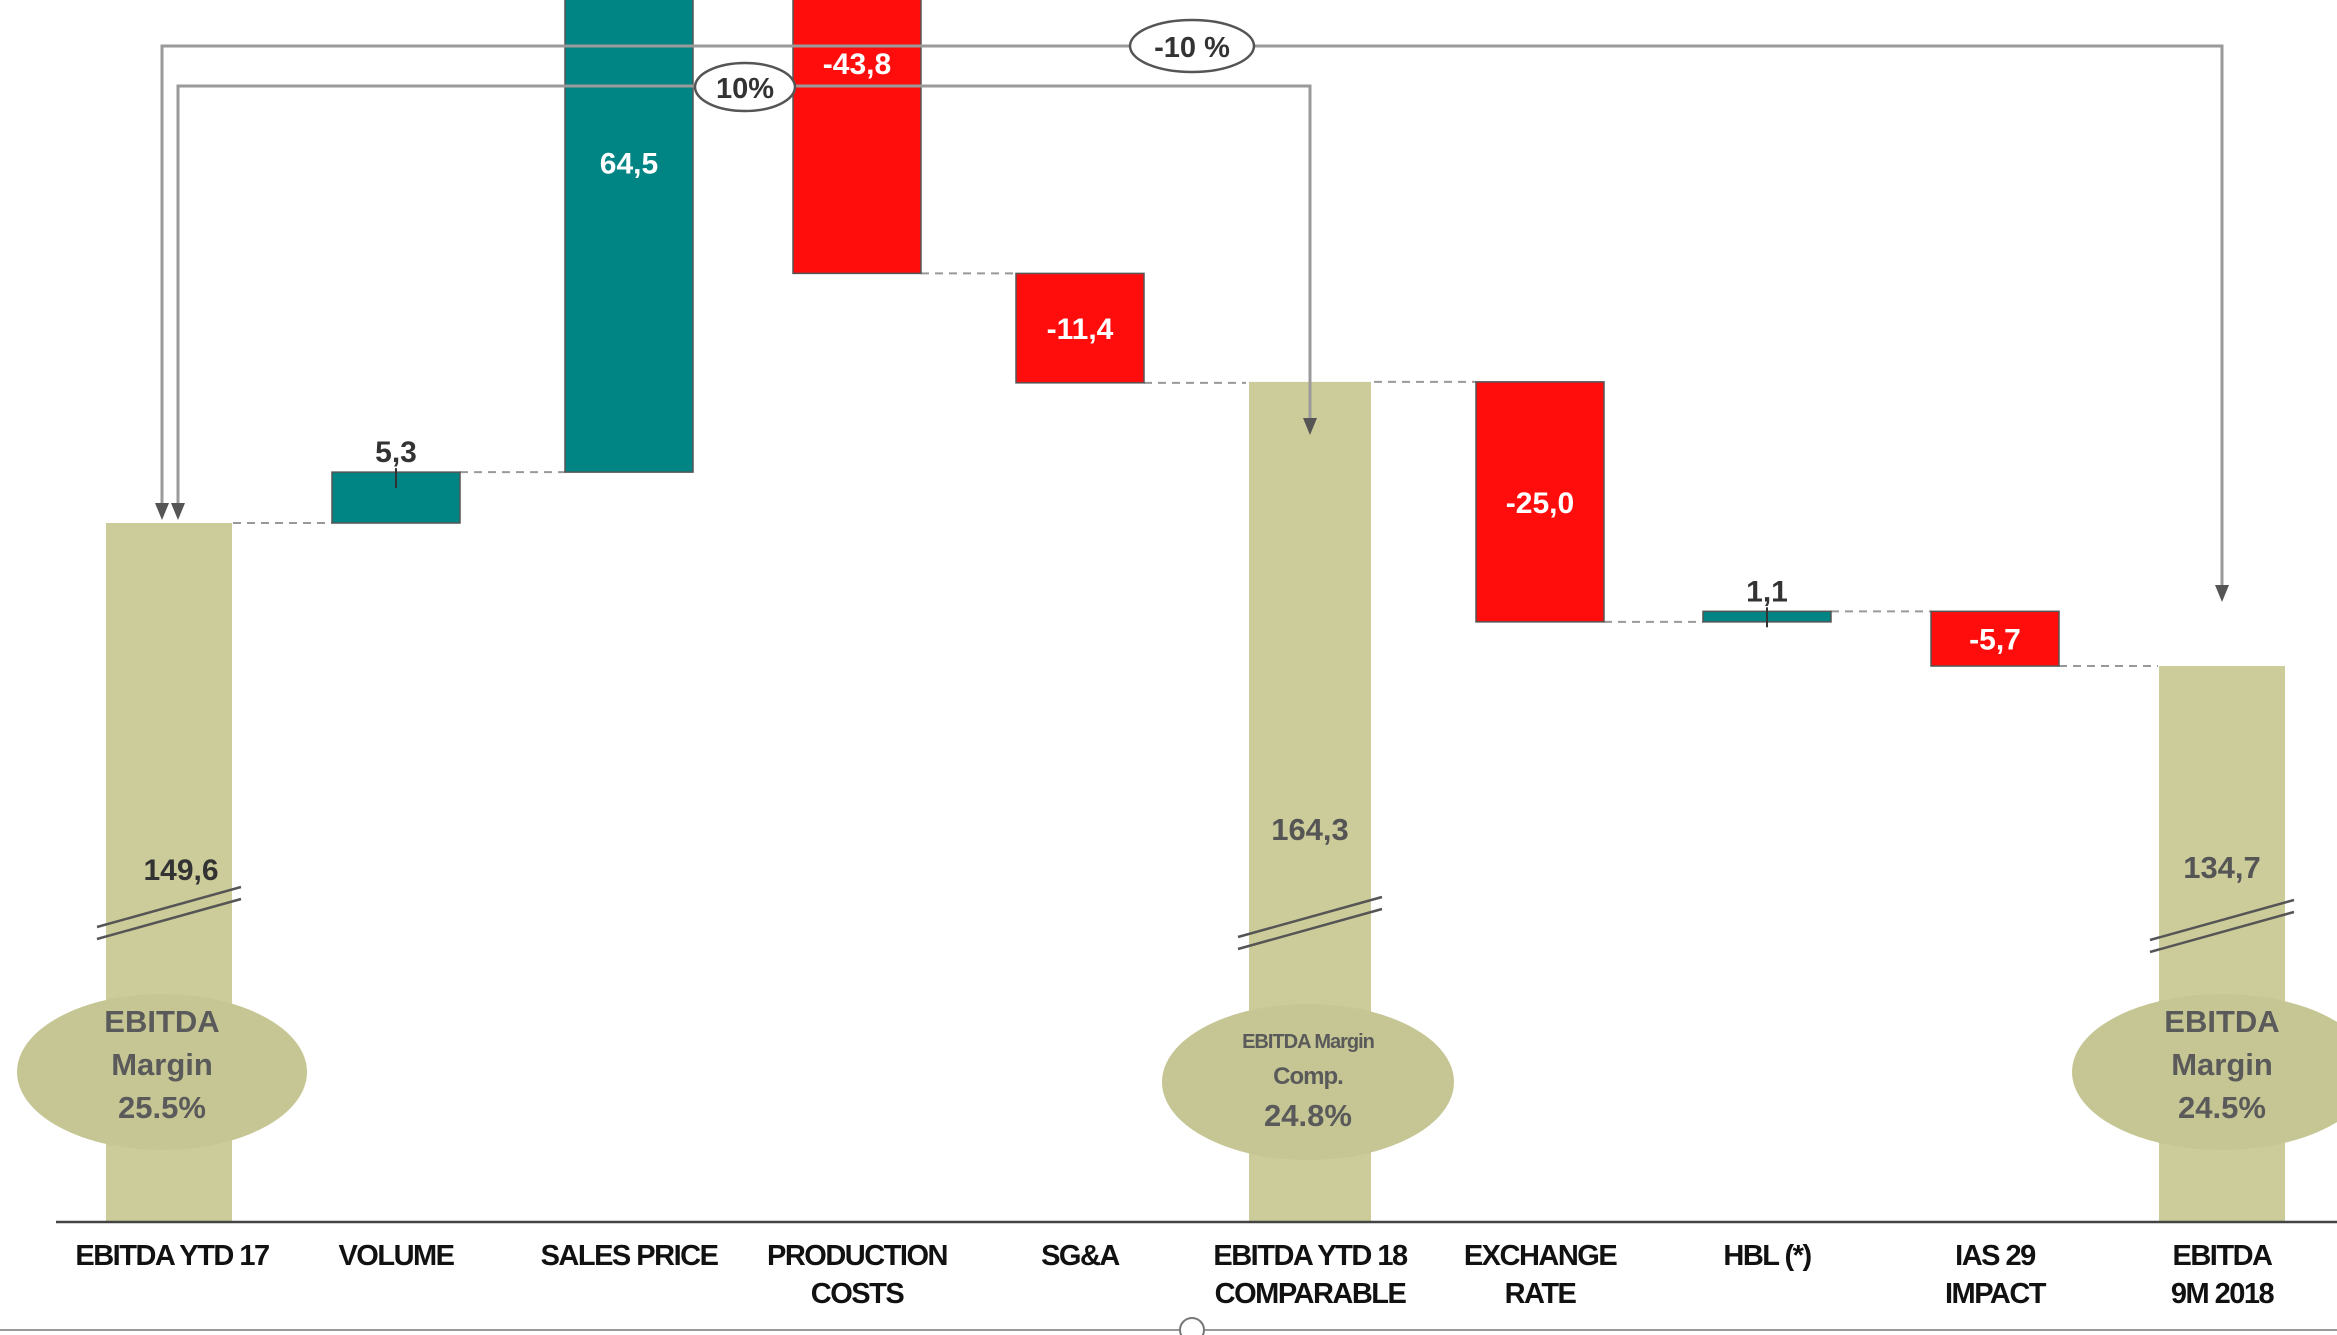  I want to click on category-label: HBL (*), so click(1767, 1256).